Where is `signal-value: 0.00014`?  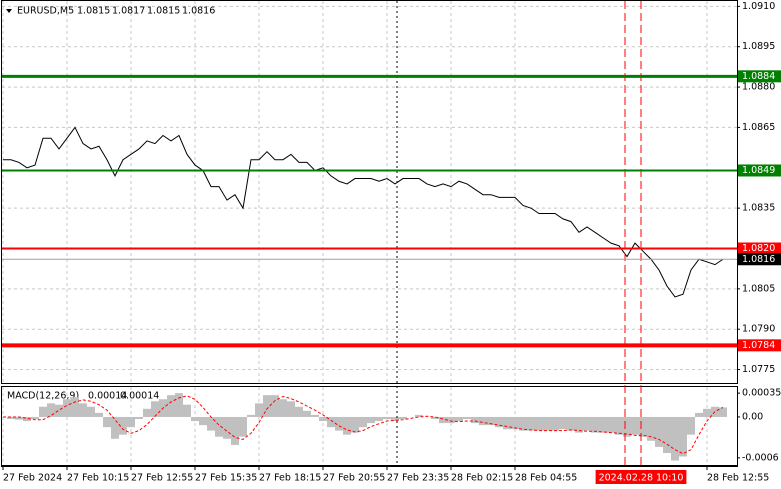
signal-value: 0.00014 is located at coordinates (139, 396).